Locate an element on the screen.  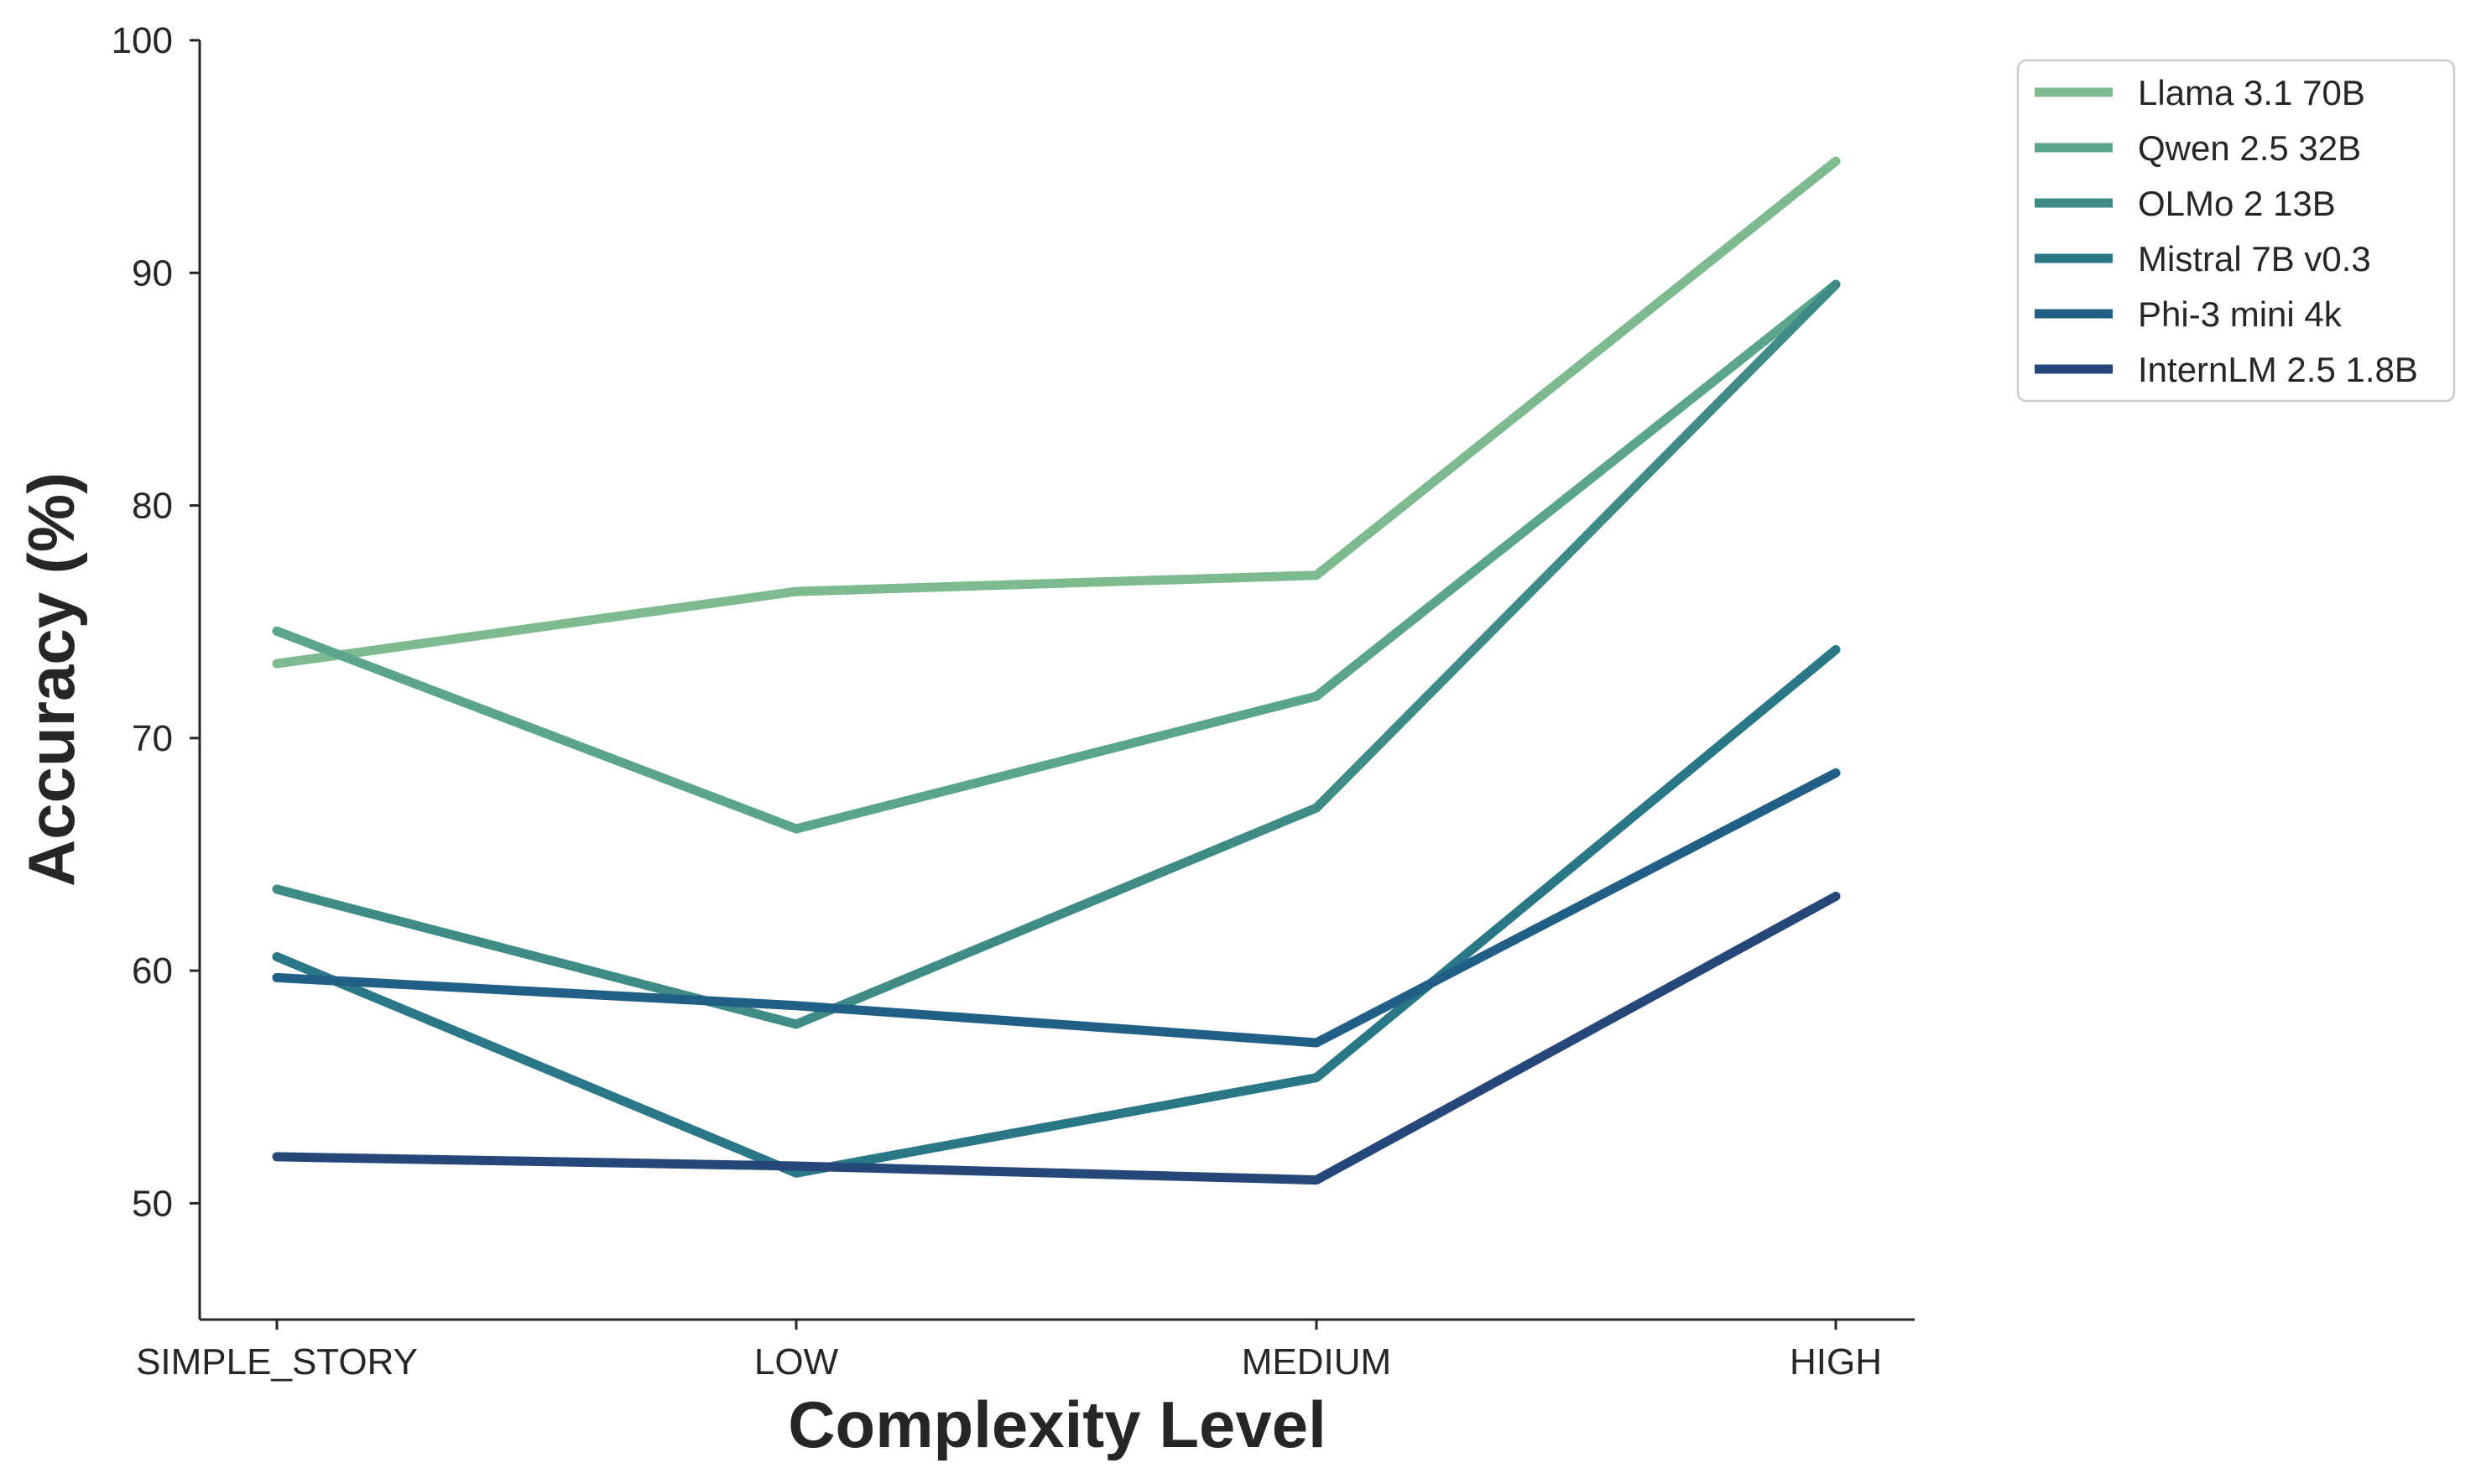
x-ticks: SIMPLE_STORY LOW MEDIUM HIGH is located at coordinates (1009, 1351).